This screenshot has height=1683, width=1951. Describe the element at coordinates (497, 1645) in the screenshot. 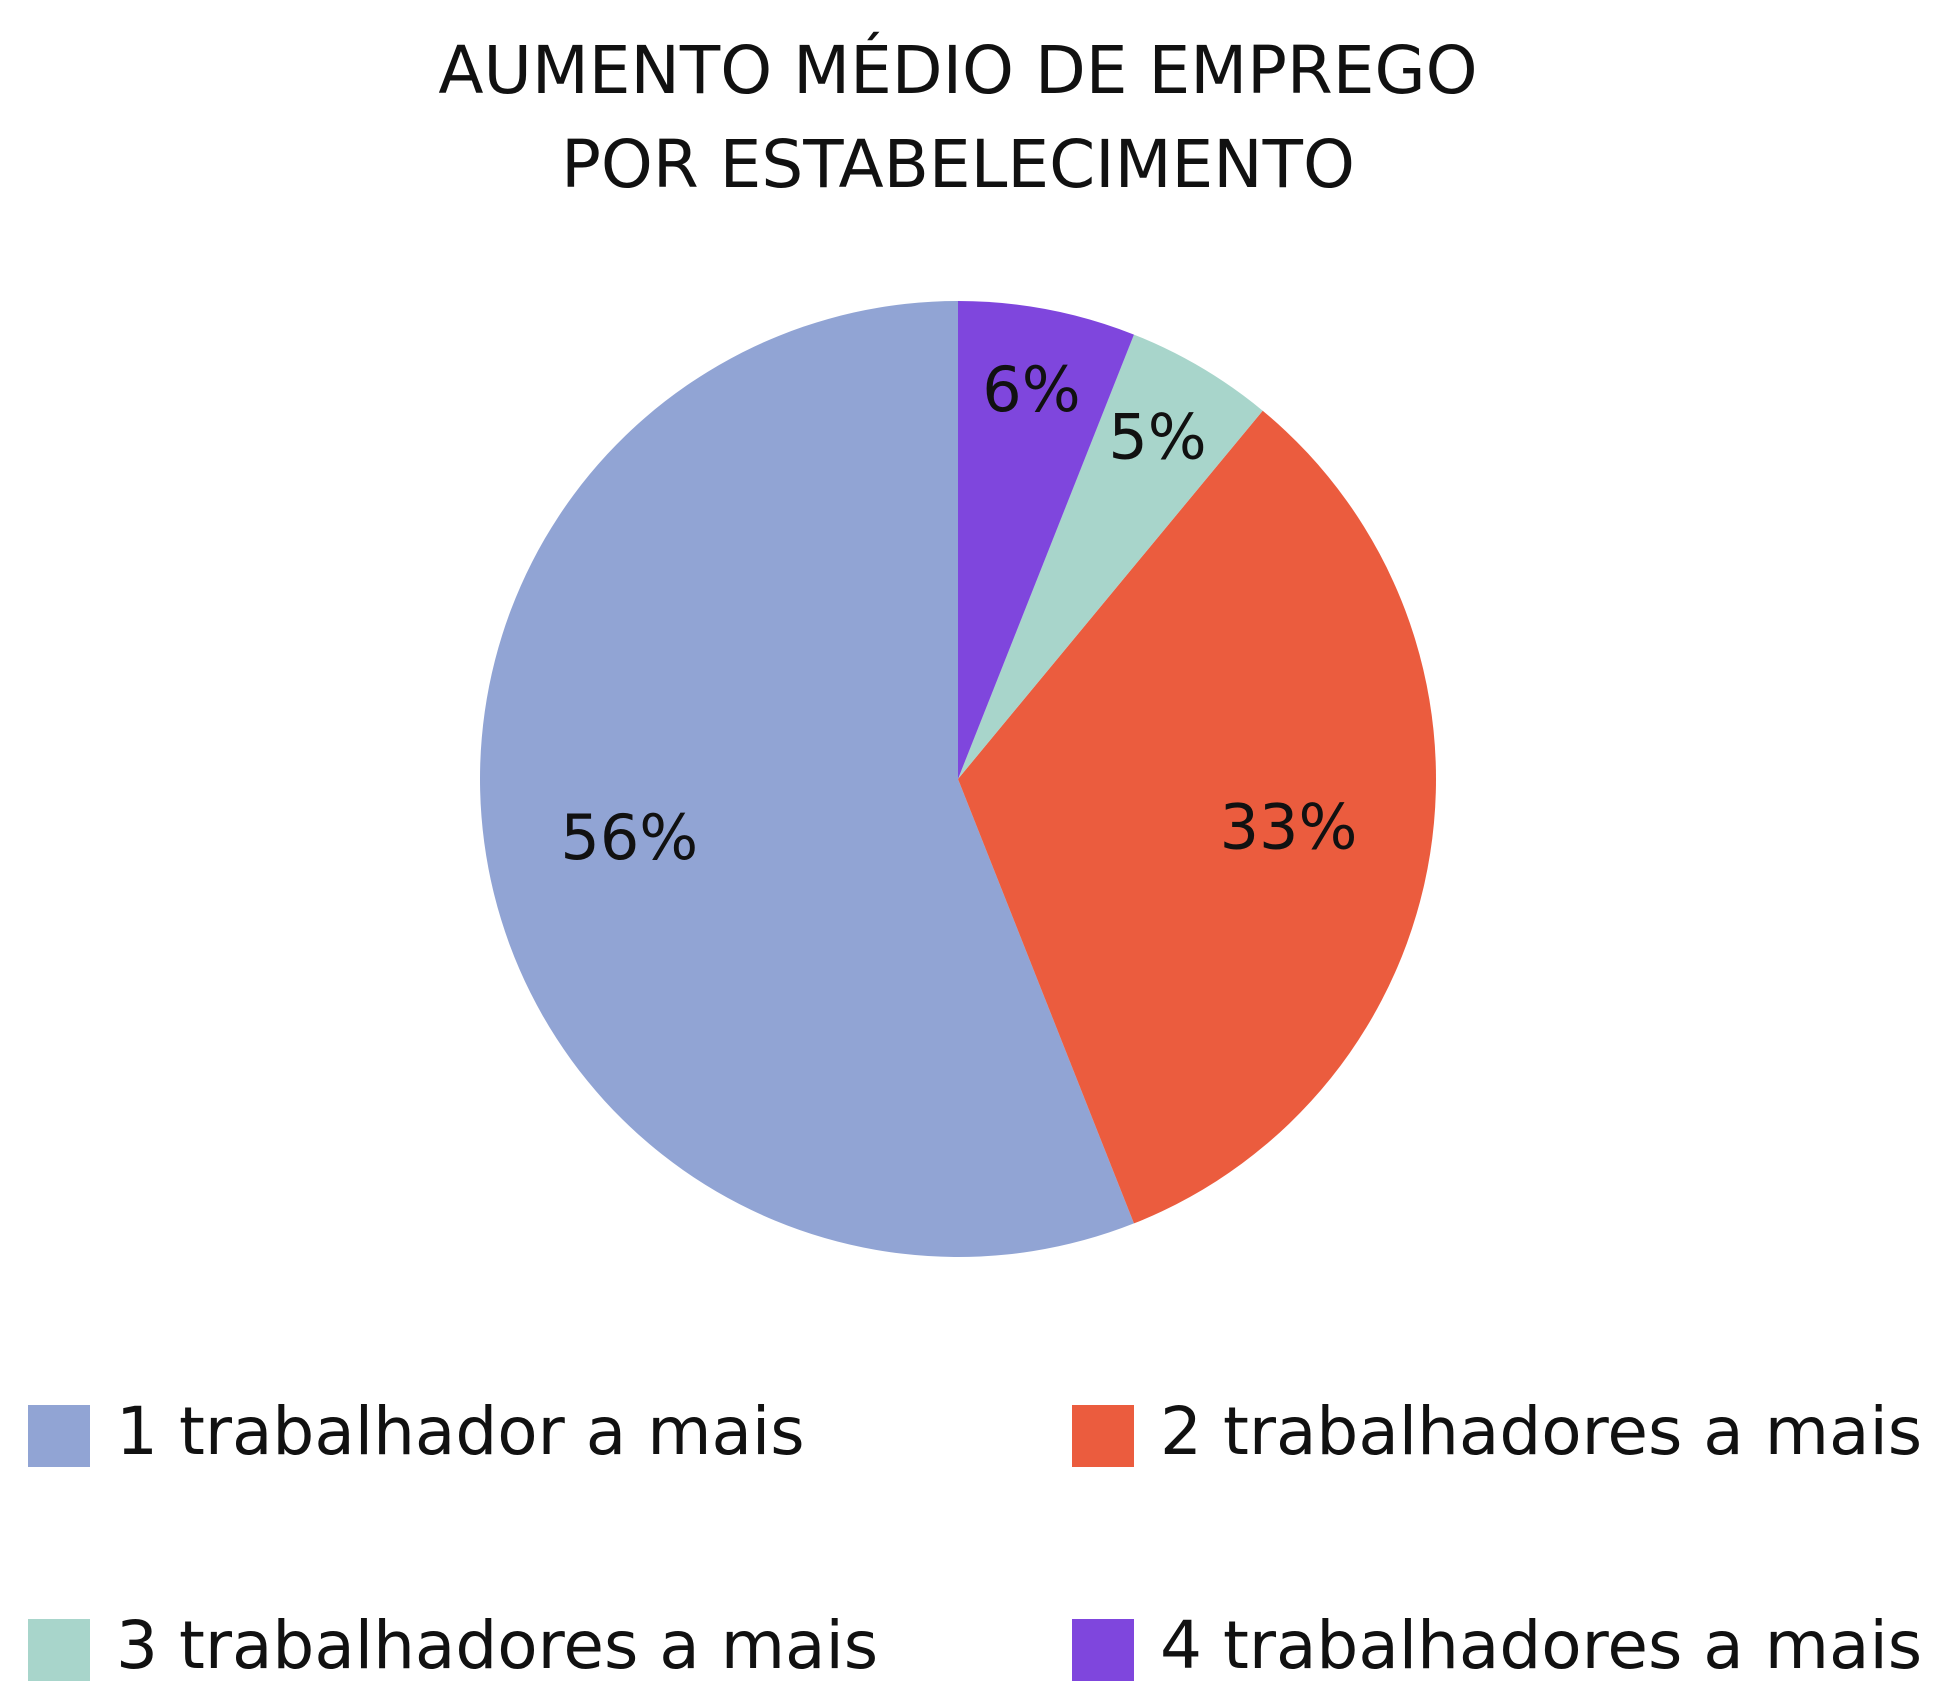

I see `legend-label: 3 trabalhadores a mais` at that location.